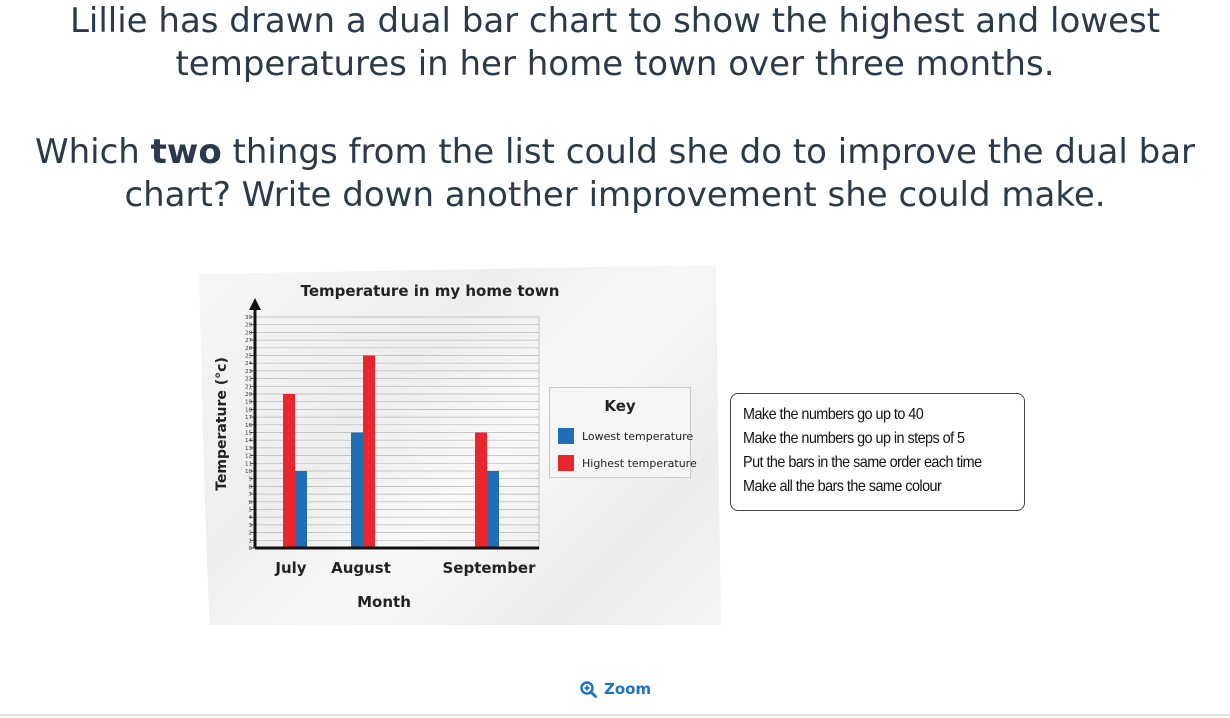 The width and height of the screenshot is (1230, 718). Describe the element at coordinates (248, 449) in the screenshot. I see `y-tick-label: 13` at that location.